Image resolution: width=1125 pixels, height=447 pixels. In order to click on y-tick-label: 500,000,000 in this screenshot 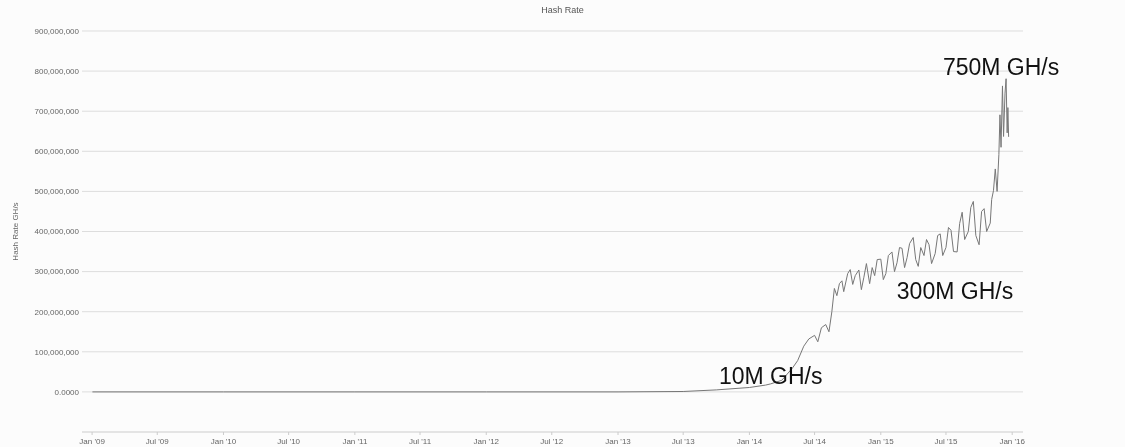, I will do `click(57, 192)`.